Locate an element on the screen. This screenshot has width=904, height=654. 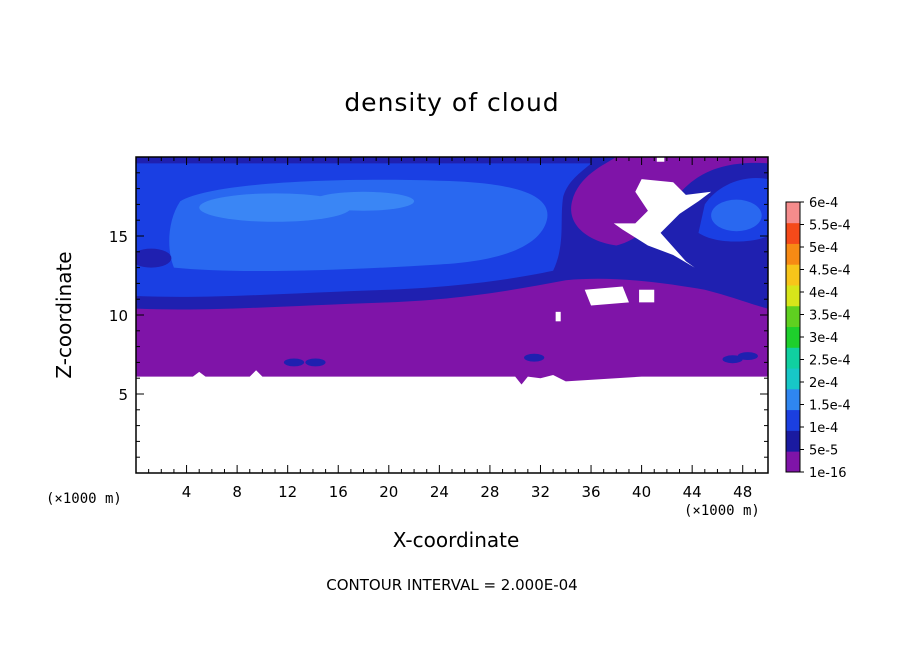
colorbar-label: 6e-4 is located at coordinates (823, 203).